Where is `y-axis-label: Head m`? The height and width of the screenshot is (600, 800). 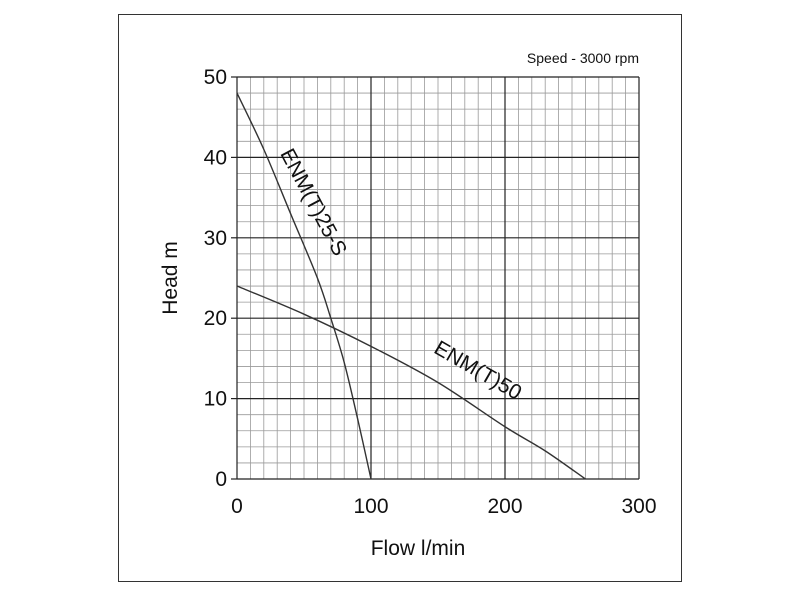
y-axis-label: Head m is located at coordinates (170, 278).